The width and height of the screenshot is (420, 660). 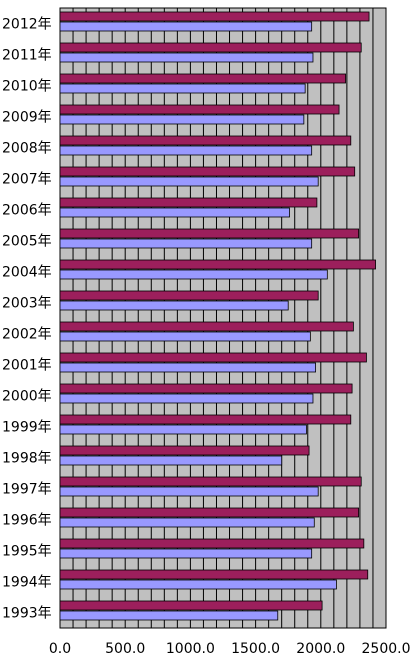 I want to click on x-tick-label: 2500.0, so click(x=386, y=649).